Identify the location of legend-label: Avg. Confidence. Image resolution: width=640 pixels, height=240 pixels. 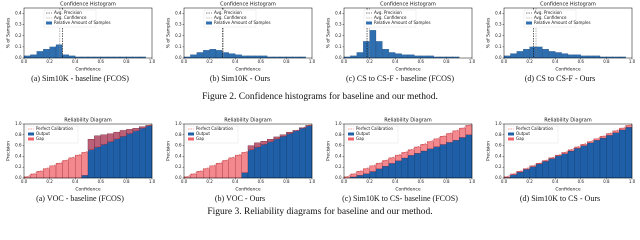
(230, 17).